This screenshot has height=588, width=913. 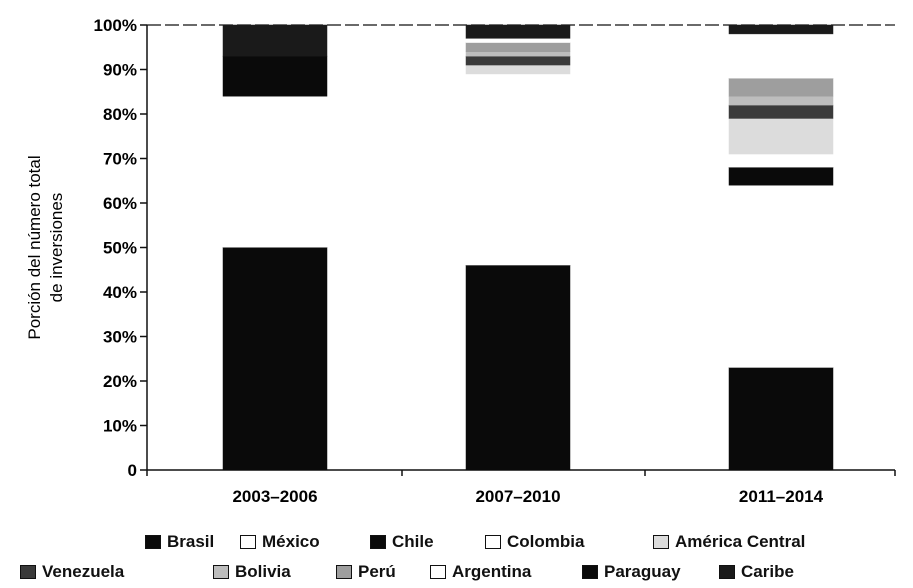 What do you see at coordinates (413, 541) in the screenshot?
I see `legend-label: Chile` at bounding box center [413, 541].